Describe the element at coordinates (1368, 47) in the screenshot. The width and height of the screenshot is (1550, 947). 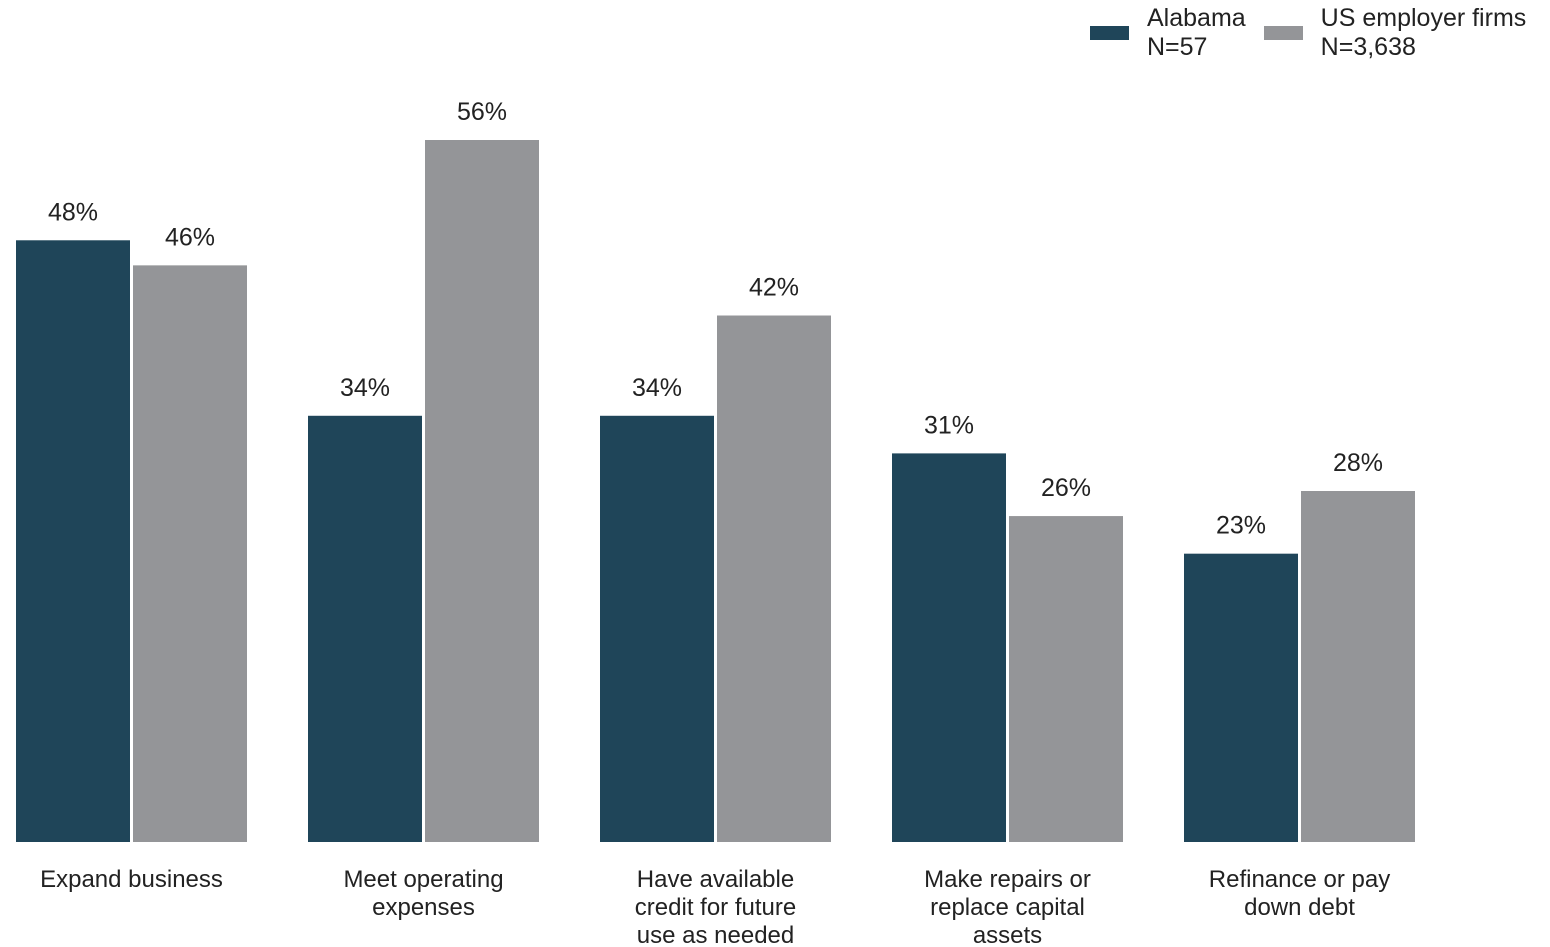
I see `legend-n-us: N=3,638` at that location.